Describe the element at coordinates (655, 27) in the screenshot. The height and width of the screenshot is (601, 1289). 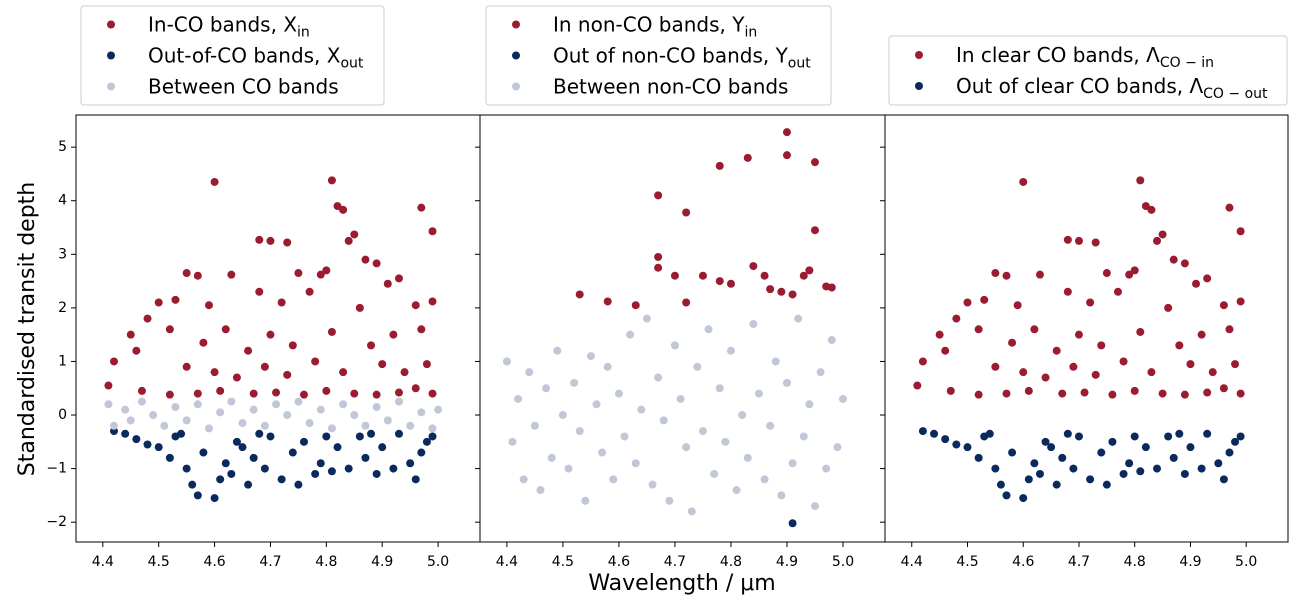
I see `legend-label: In non-CO bands, Yin` at that location.